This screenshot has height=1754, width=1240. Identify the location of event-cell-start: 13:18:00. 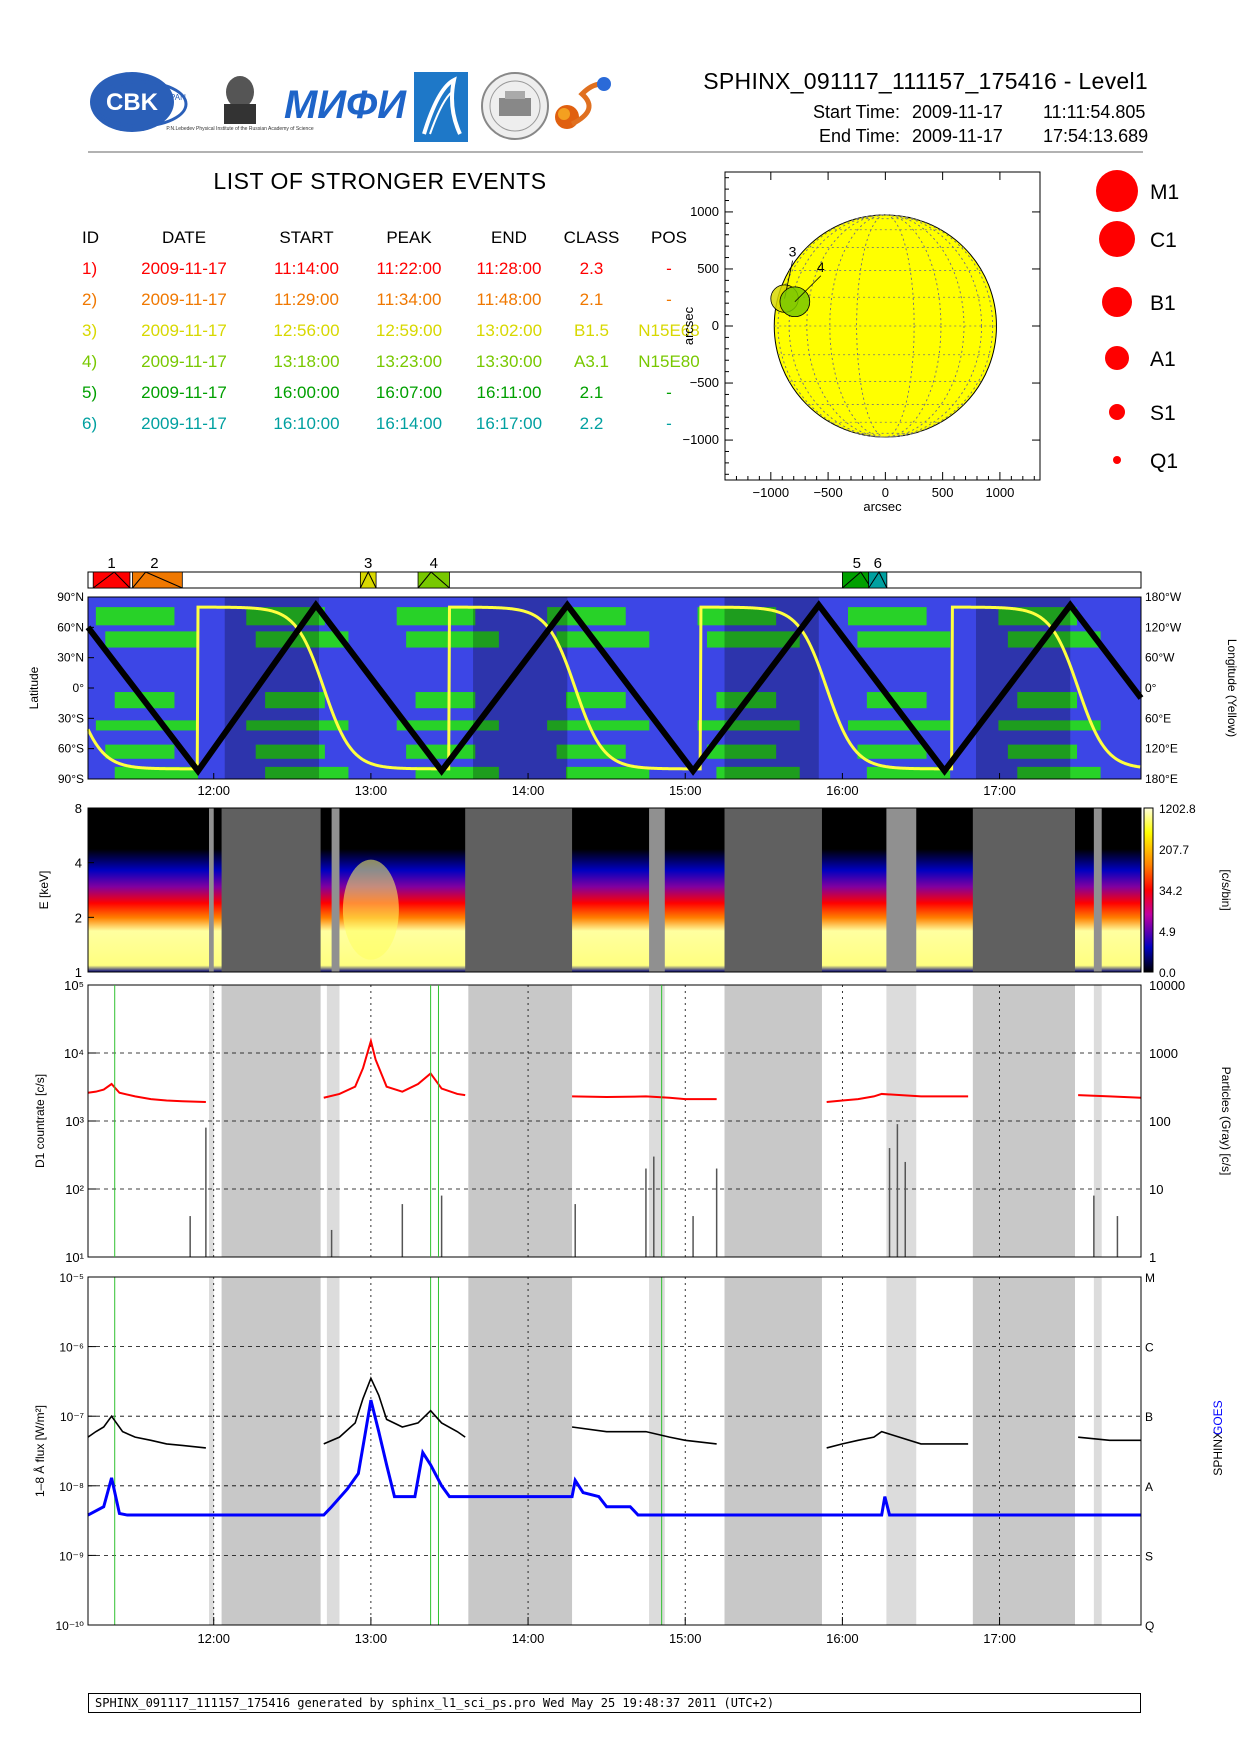
(306, 361).